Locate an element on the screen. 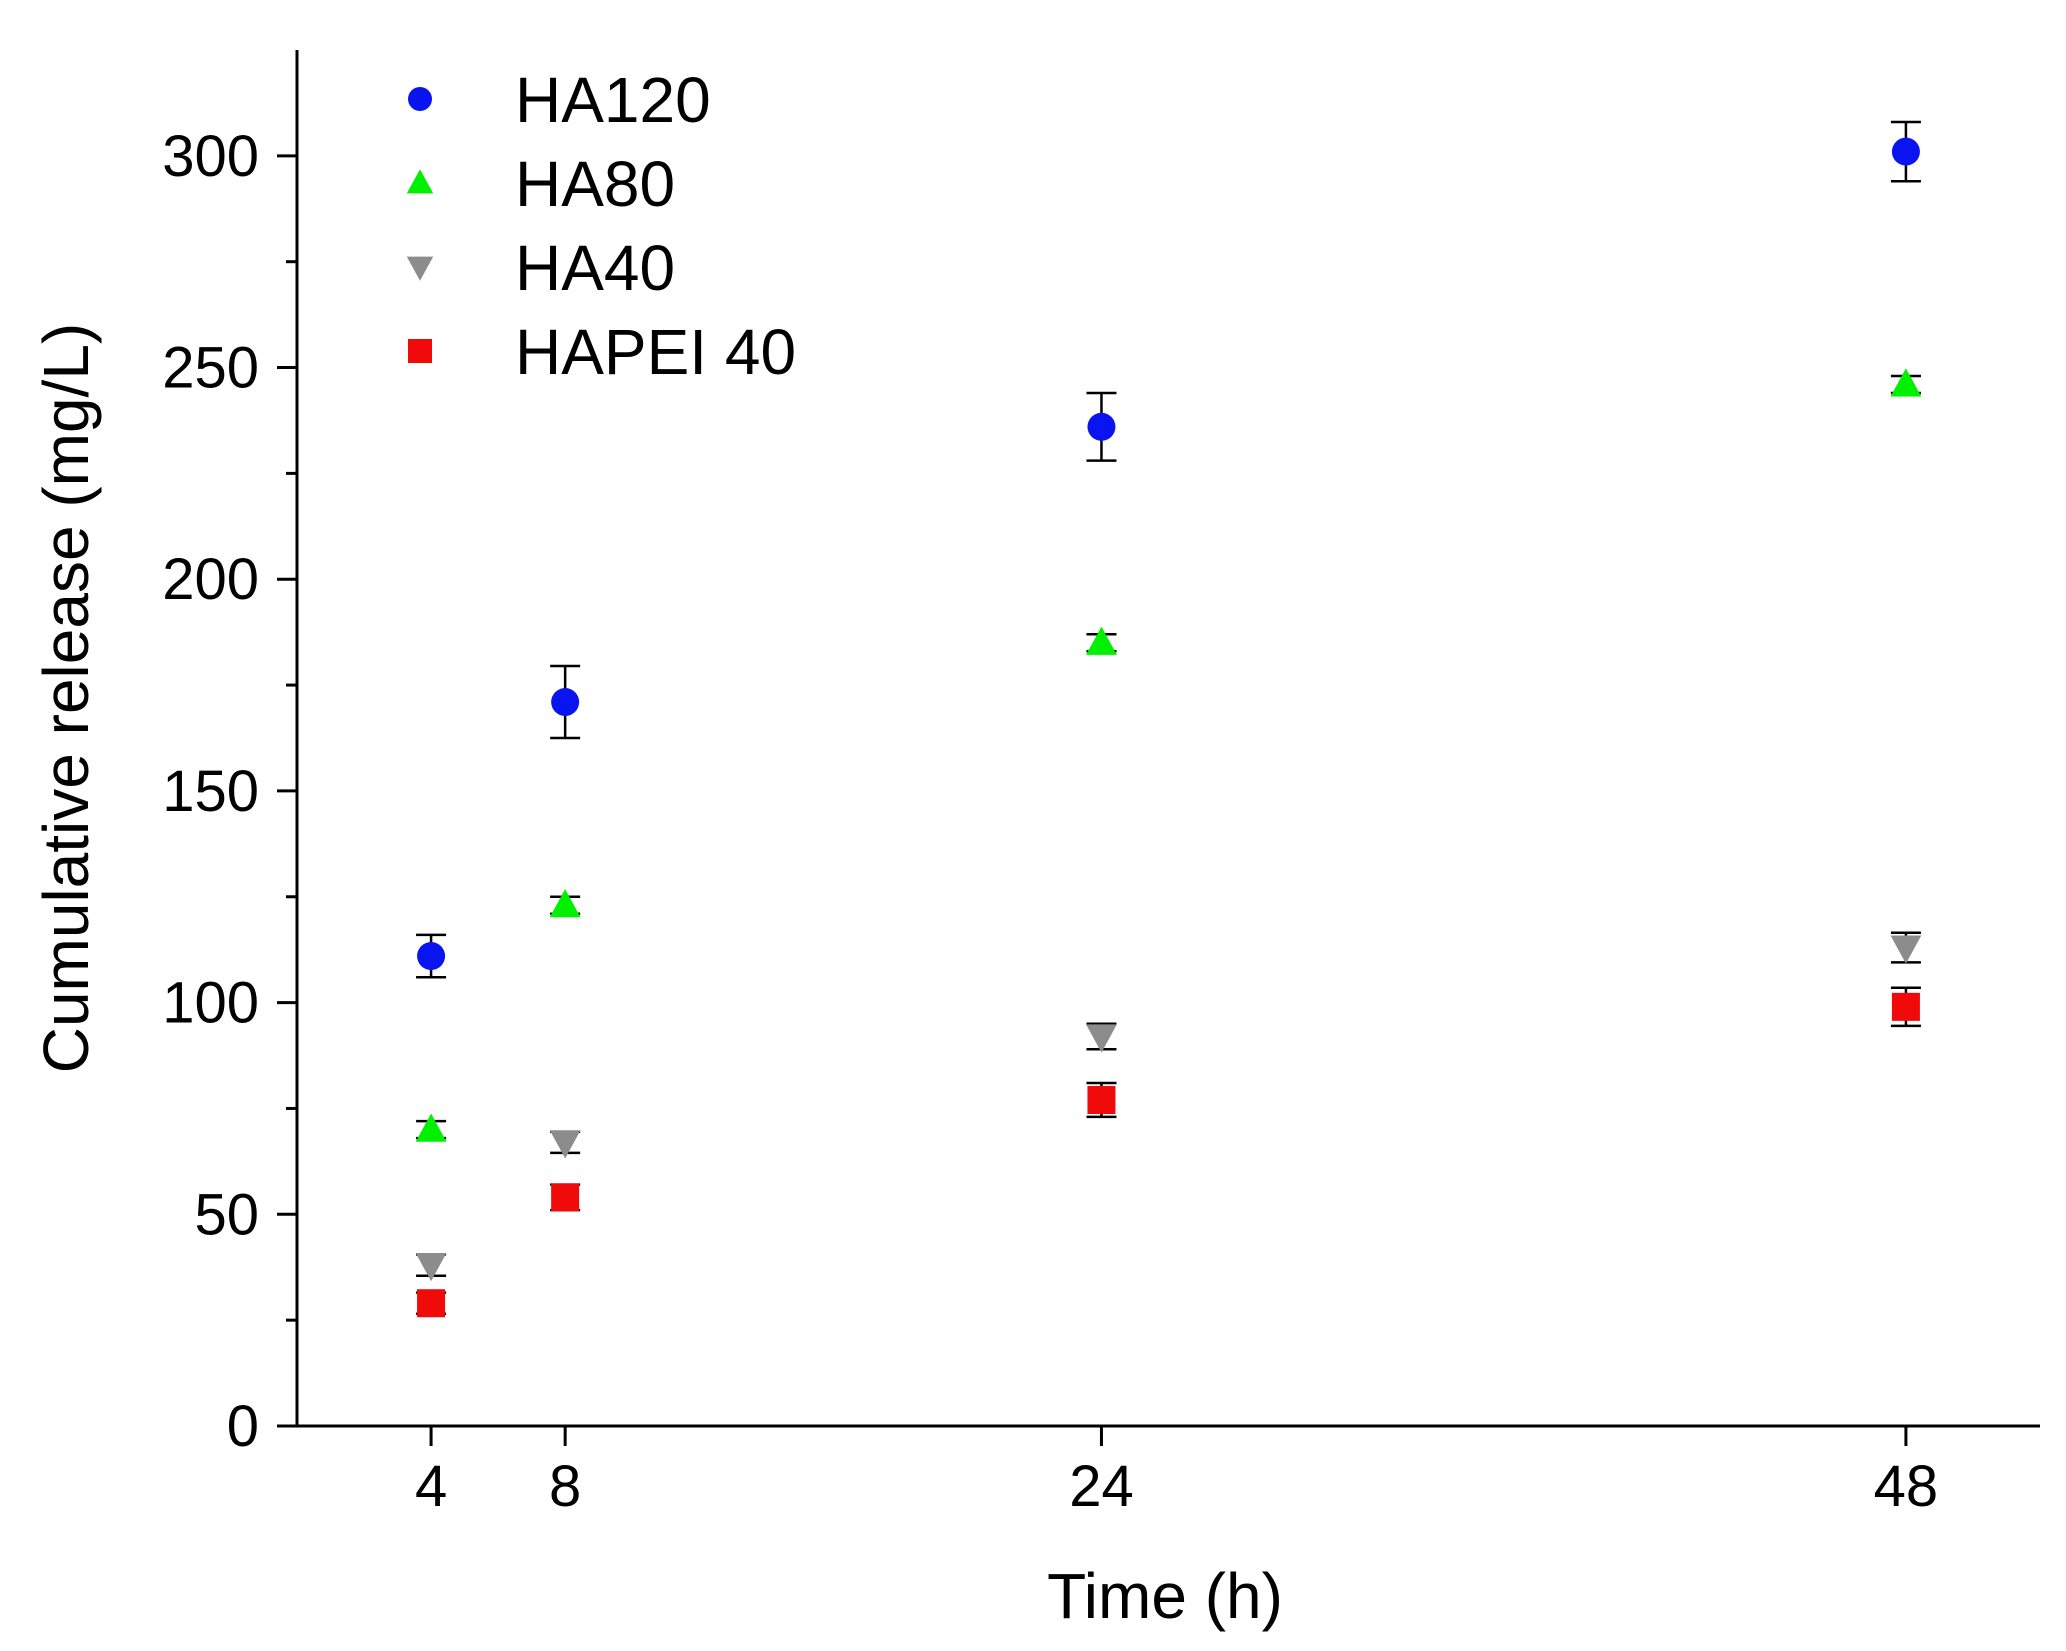 Image resolution: width=2066 pixels, height=1651 pixels. y-tick-label: 200 is located at coordinates (210, 579).